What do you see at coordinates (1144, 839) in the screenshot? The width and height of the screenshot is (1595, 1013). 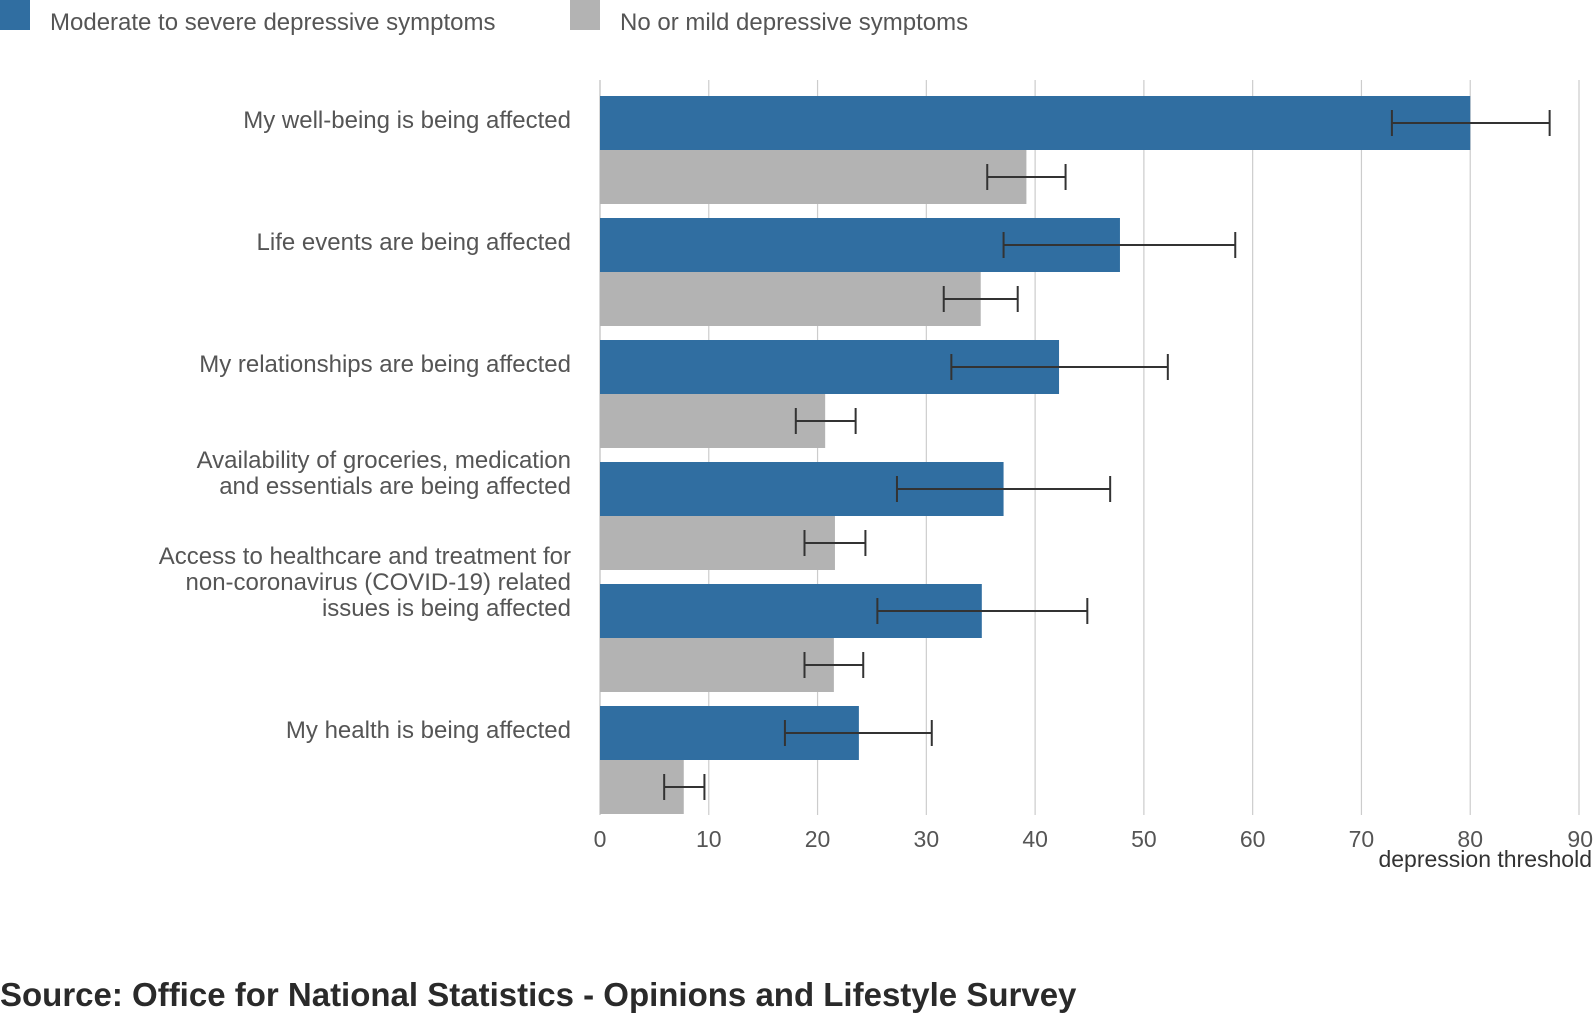 I see `x-tick-label-50: 50` at bounding box center [1144, 839].